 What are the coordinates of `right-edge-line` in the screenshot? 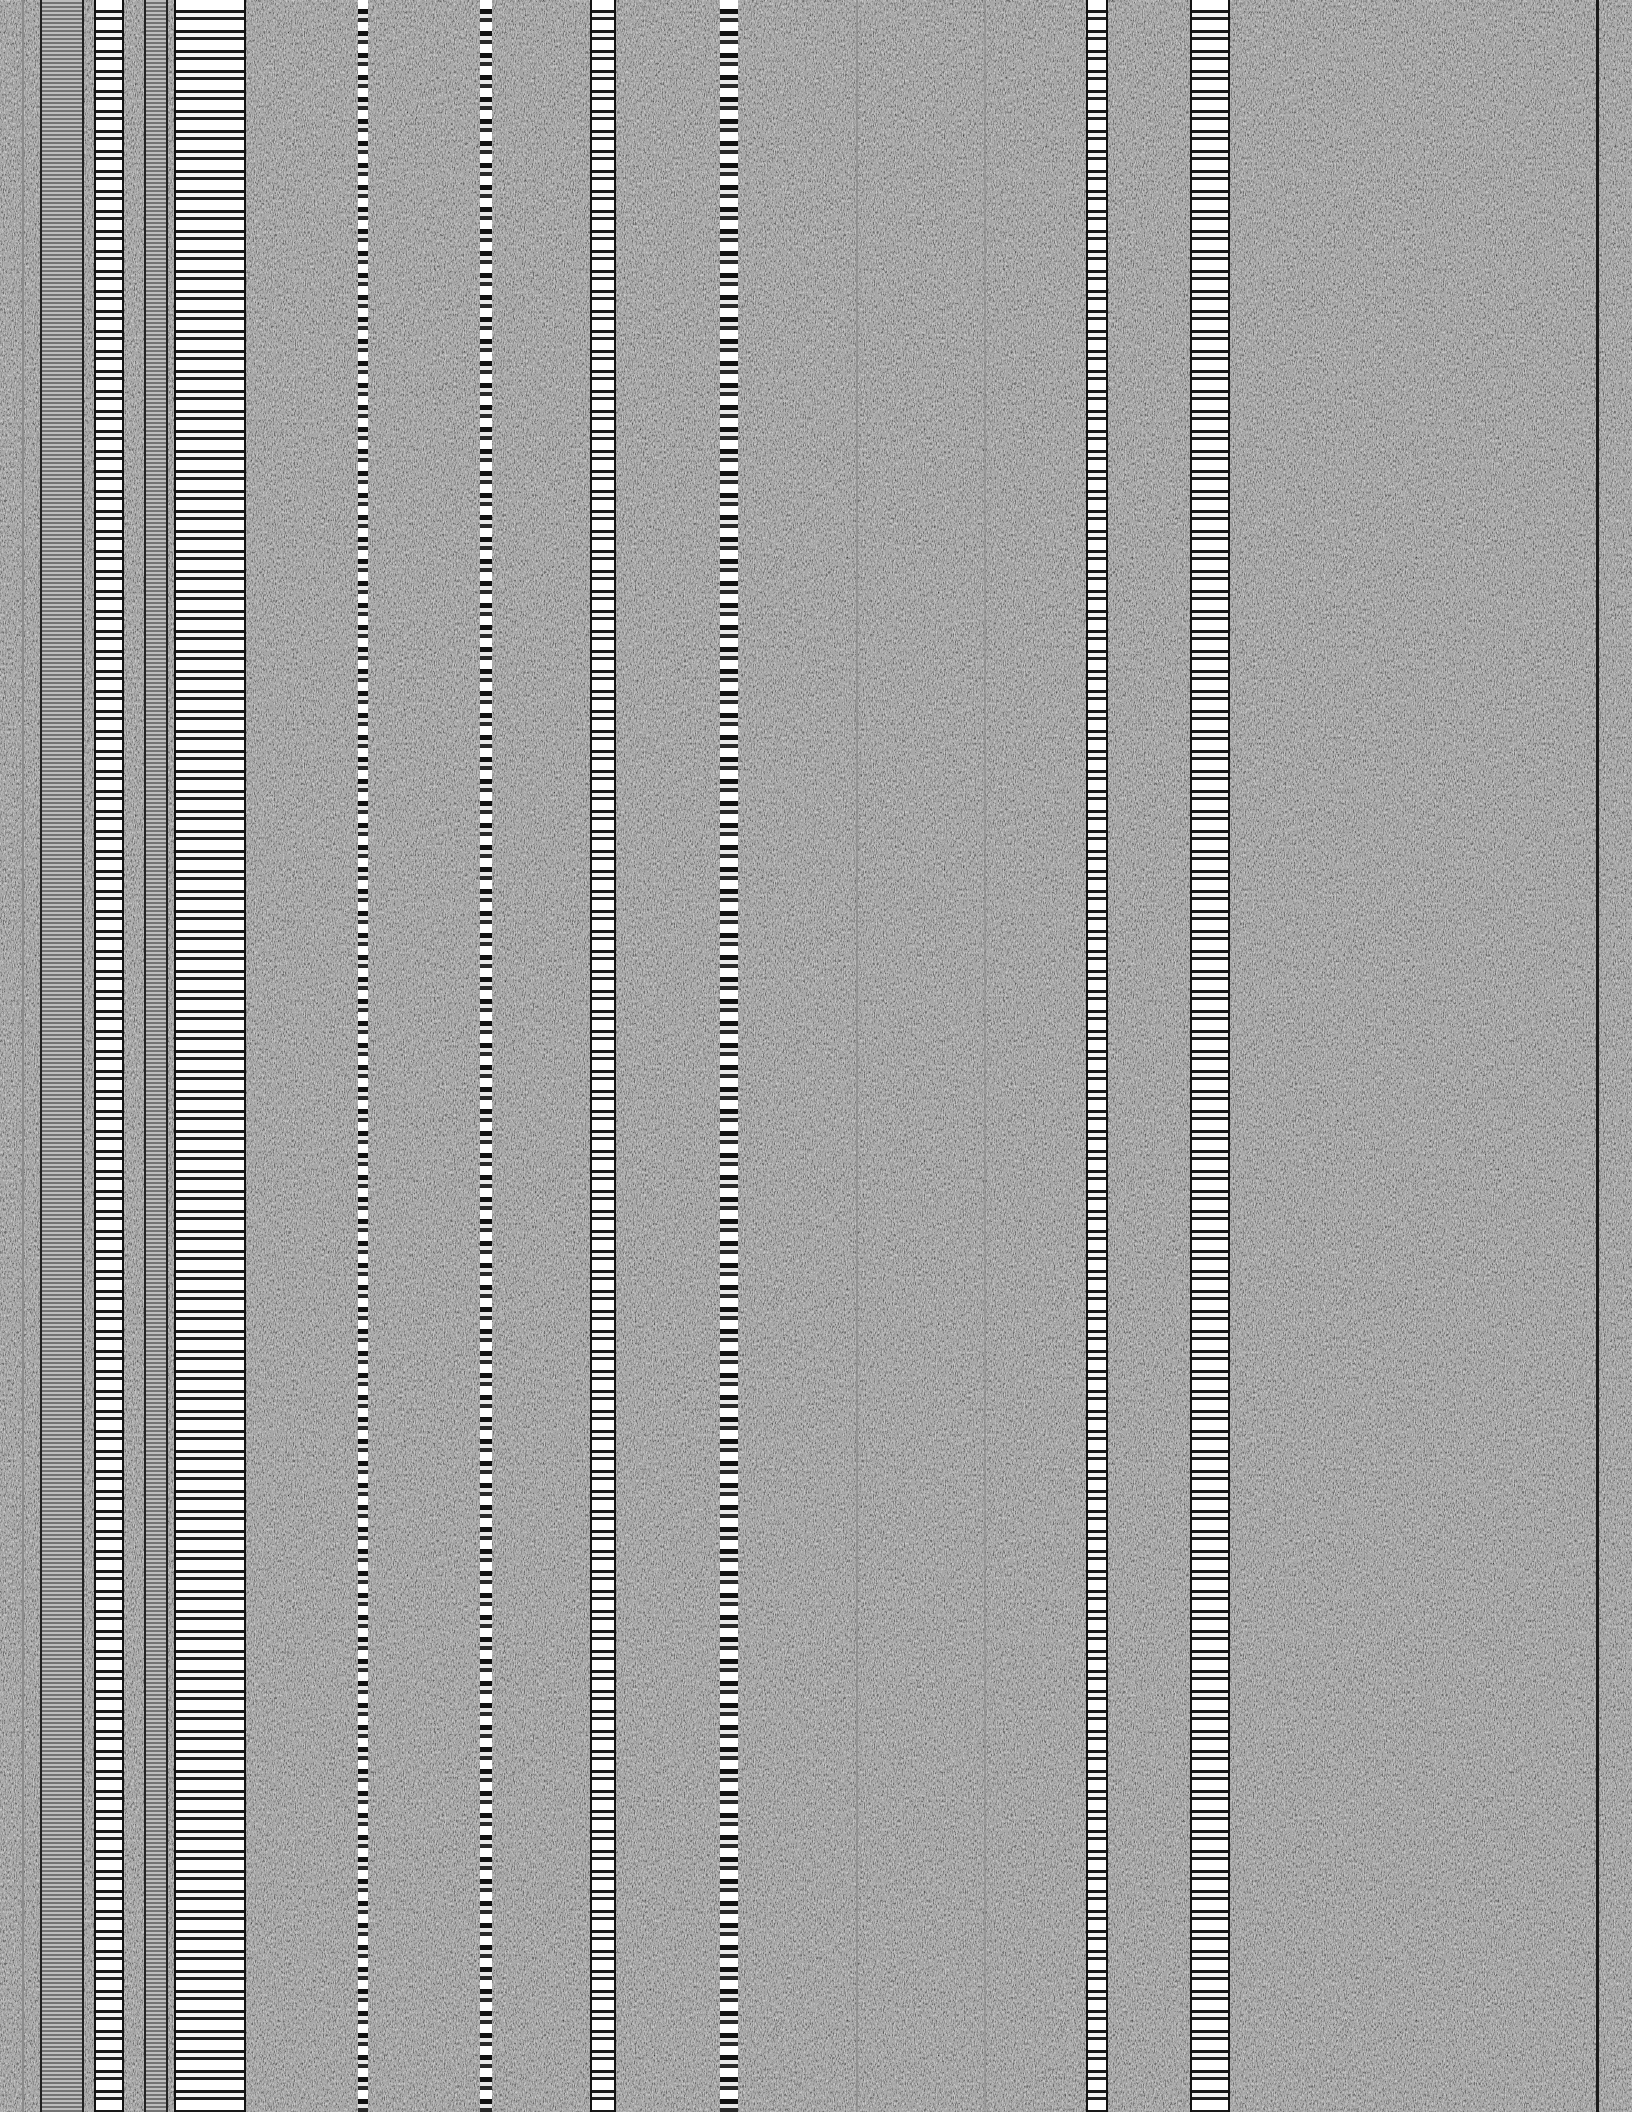 It's located at (1597, 1056).